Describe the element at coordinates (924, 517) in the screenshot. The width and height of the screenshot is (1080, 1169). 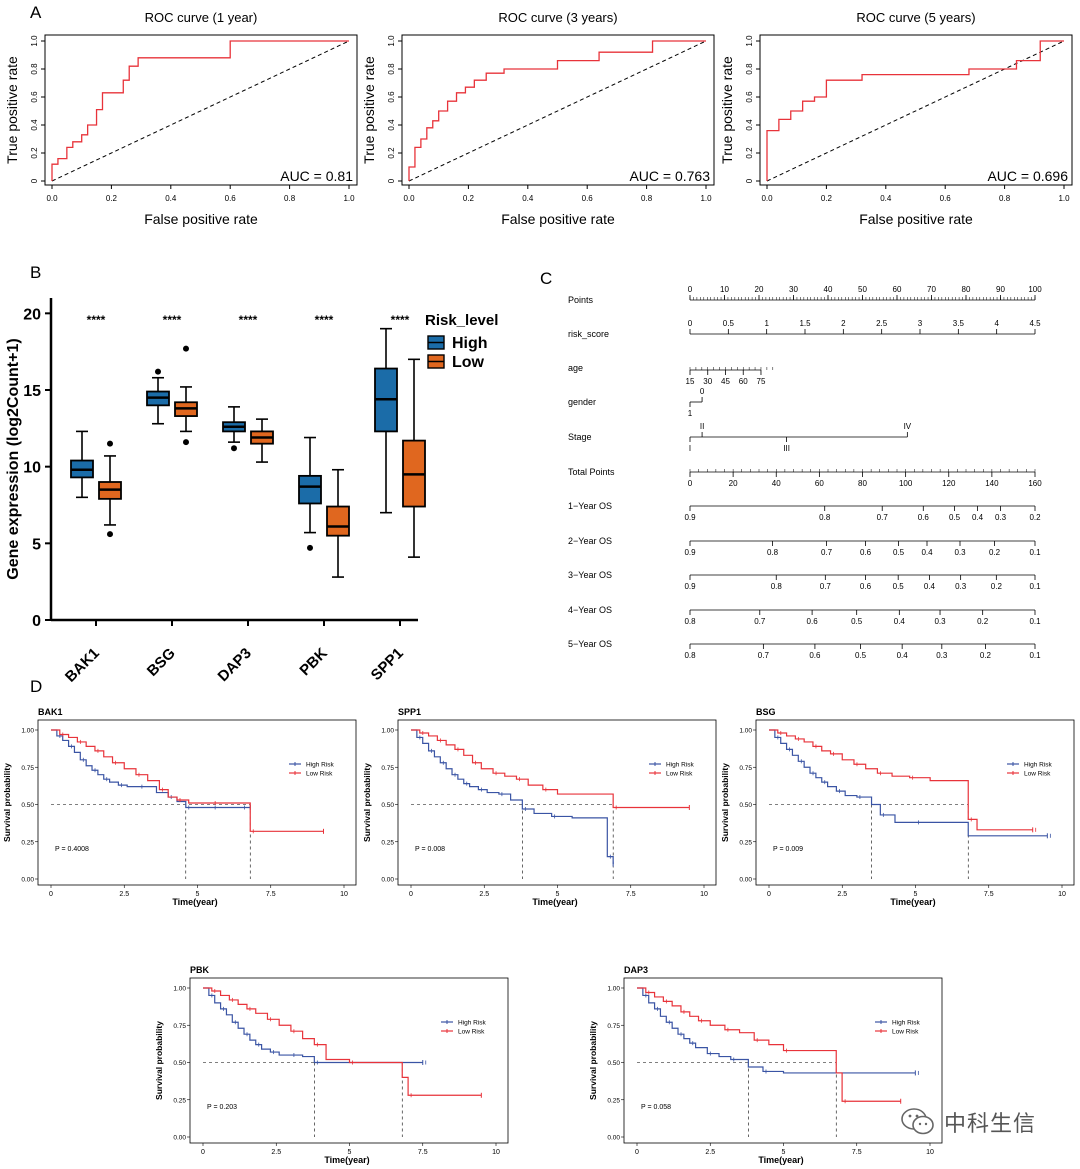
I see `tick-label: 0.6` at that location.